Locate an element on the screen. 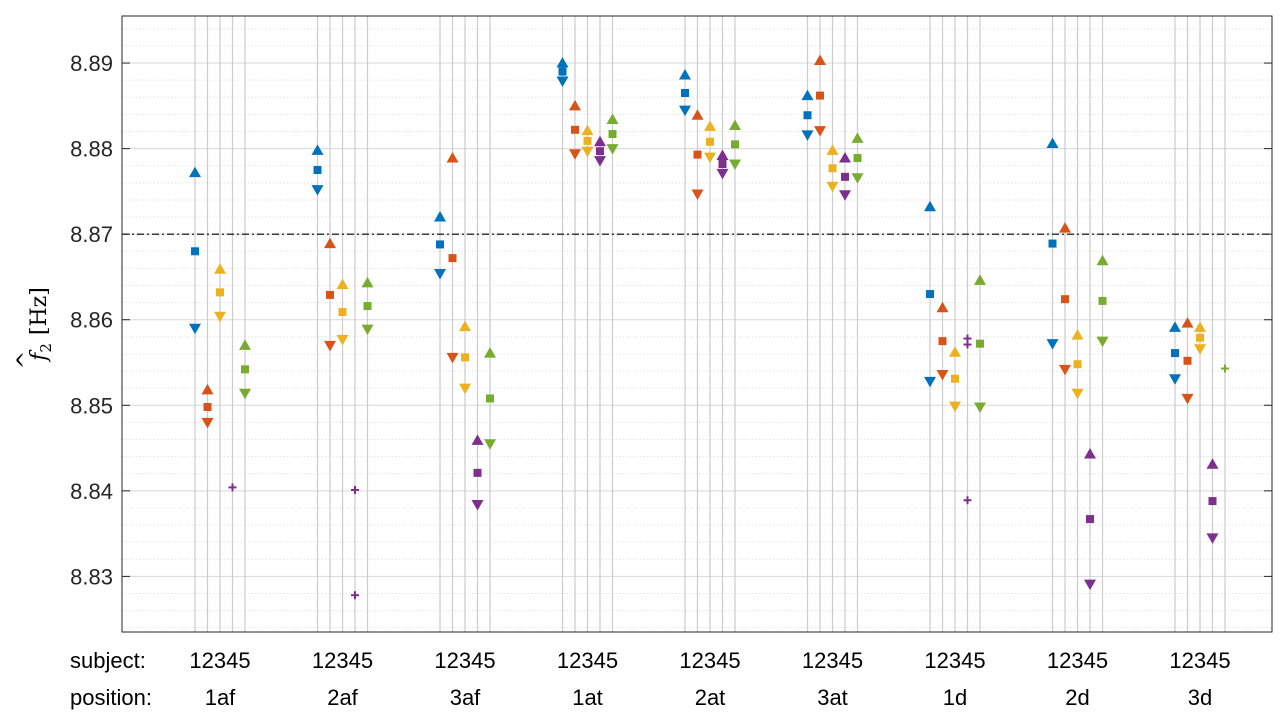  position-group-1d is located at coordinates (955, 352).